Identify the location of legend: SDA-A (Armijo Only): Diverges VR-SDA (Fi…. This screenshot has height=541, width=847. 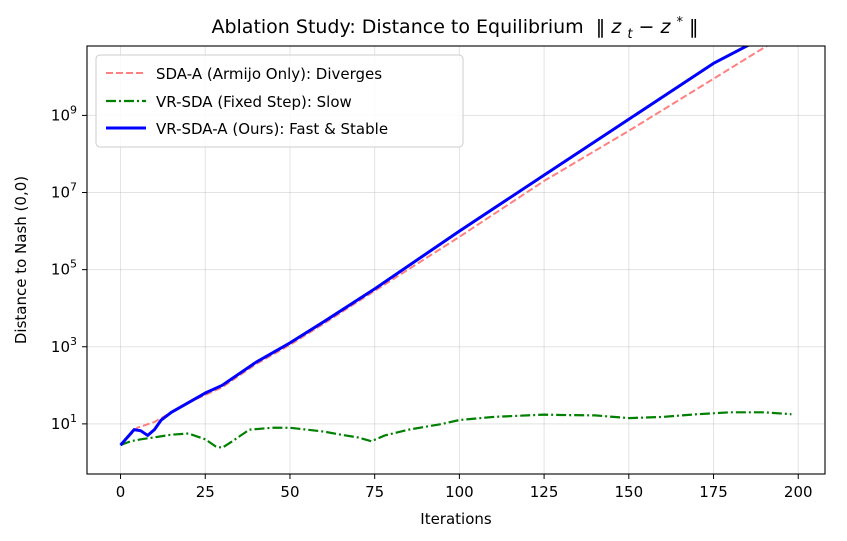
(279, 101).